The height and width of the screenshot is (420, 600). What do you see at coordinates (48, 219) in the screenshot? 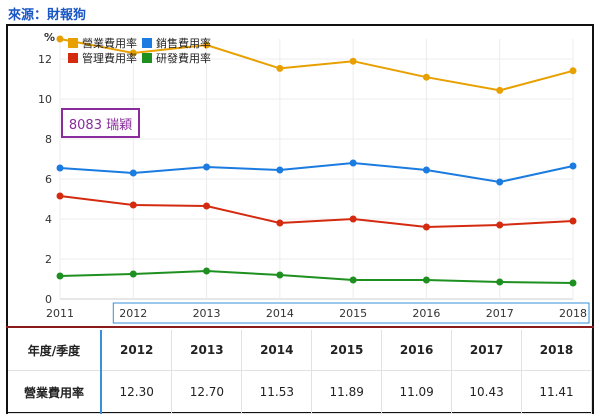
I see `y-tick-label: 4` at bounding box center [48, 219].